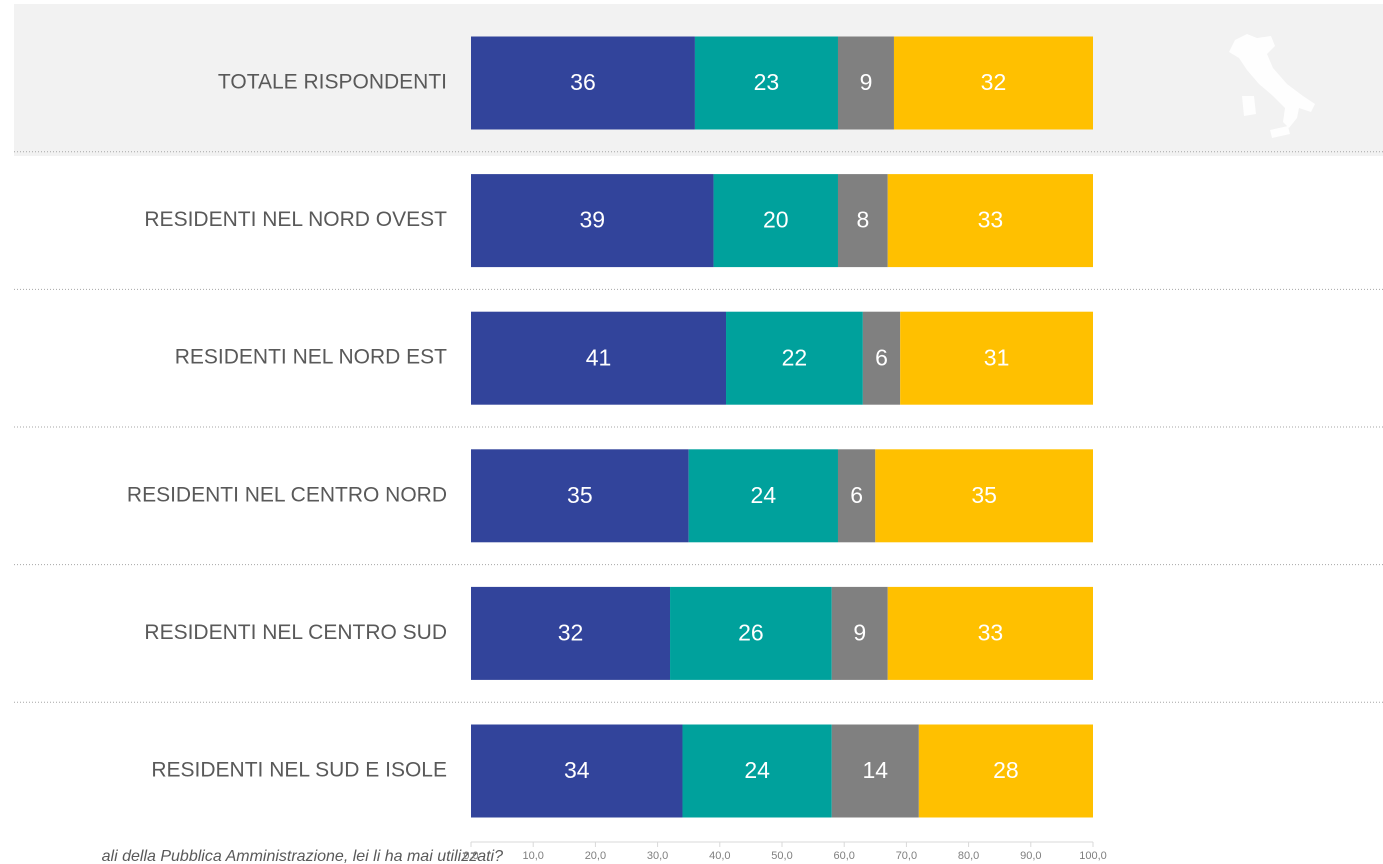 The height and width of the screenshot is (864, 1383). What do you see at coordinates (295, 219) in the screenshot?
I see `category-label: RESIDENTI NEL NORD OVEST` at bounding box center [295, 219].